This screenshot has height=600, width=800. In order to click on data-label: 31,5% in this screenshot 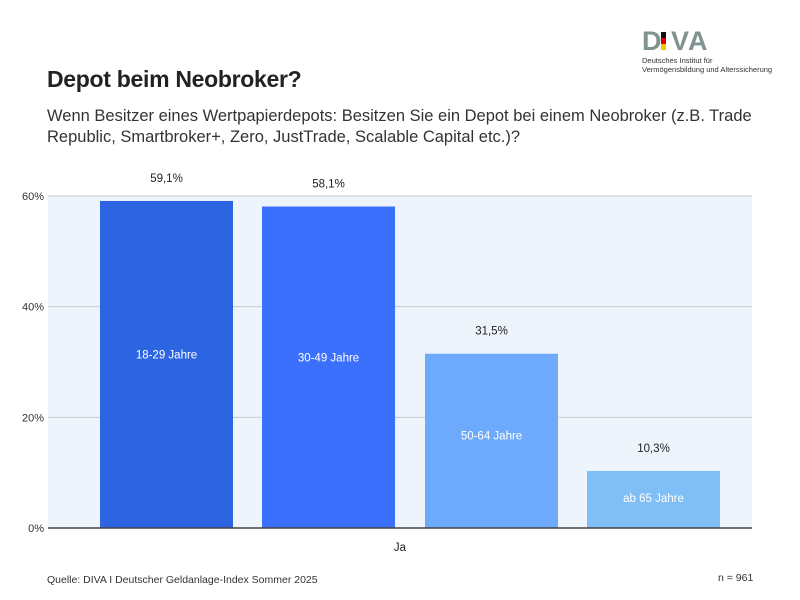, I will do `click(491, 332)`.